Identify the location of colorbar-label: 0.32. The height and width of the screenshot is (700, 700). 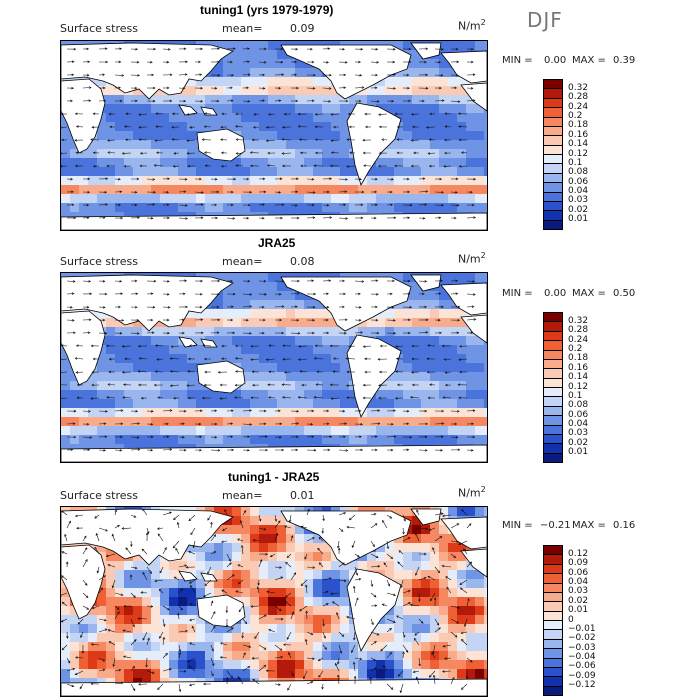
(578, 320).